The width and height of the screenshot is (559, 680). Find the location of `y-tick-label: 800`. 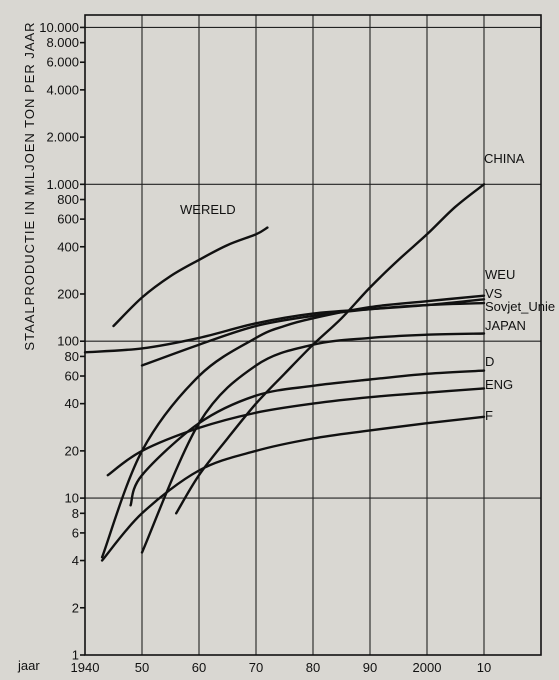

y-tick-label: 800 is located at coordinates (68, 199).